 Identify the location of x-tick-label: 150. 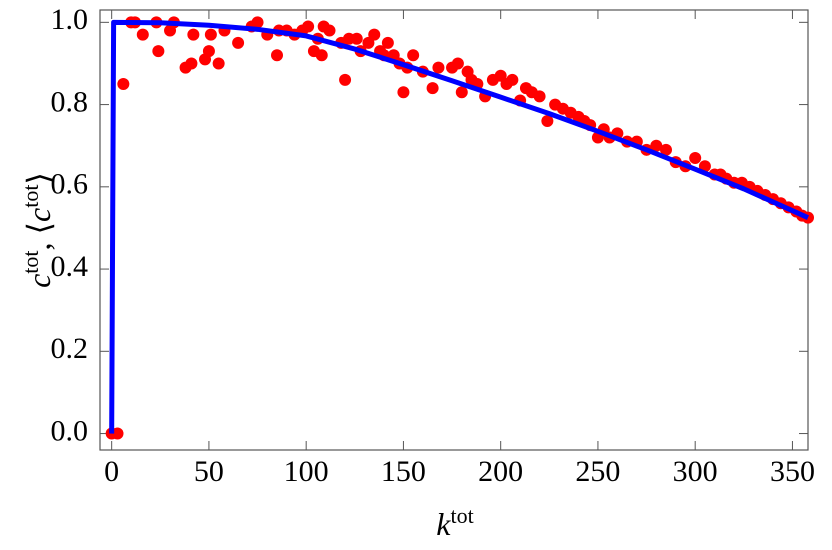
(403, 471).